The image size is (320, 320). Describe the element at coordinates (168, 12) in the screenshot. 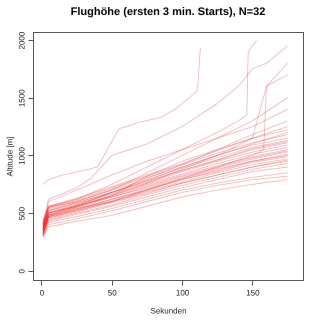

I see `chart-title: Flughöhe (ersten 3 min. Starts), N=32` at that location.